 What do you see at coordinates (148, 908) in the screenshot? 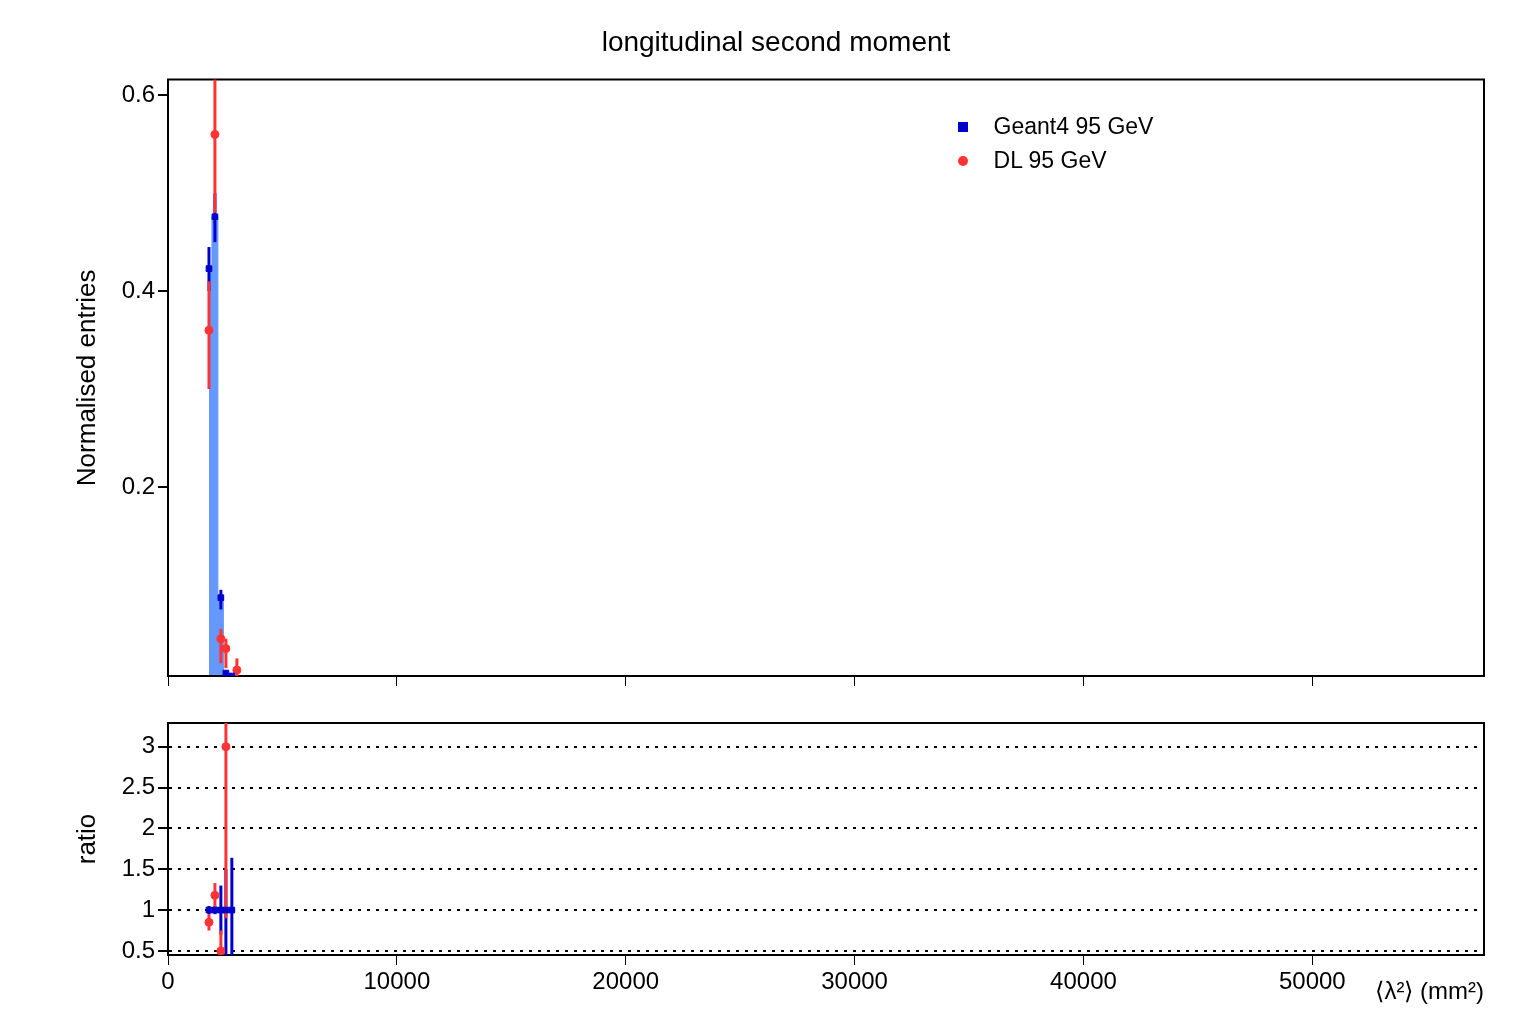
I see `y-tick-label: 1` at bounding box center [148, 908].